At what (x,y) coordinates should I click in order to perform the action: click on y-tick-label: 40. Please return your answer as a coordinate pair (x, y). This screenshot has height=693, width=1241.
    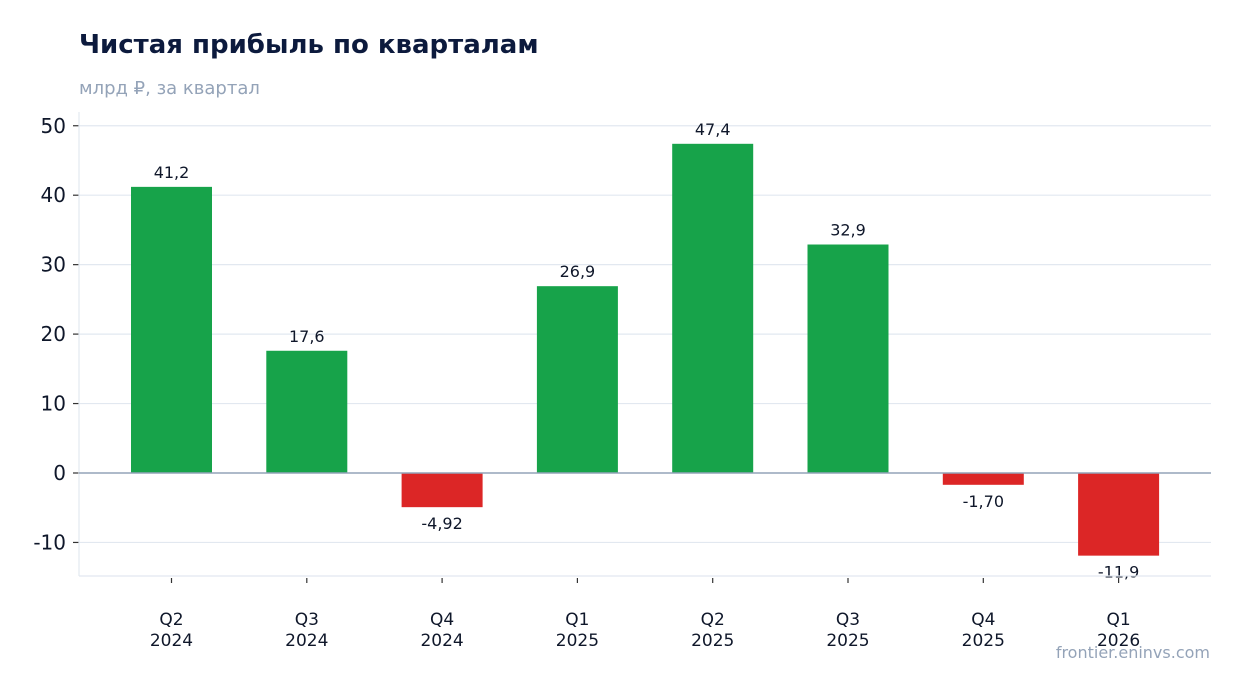
    Looking at the image, I should click on (53, 195).